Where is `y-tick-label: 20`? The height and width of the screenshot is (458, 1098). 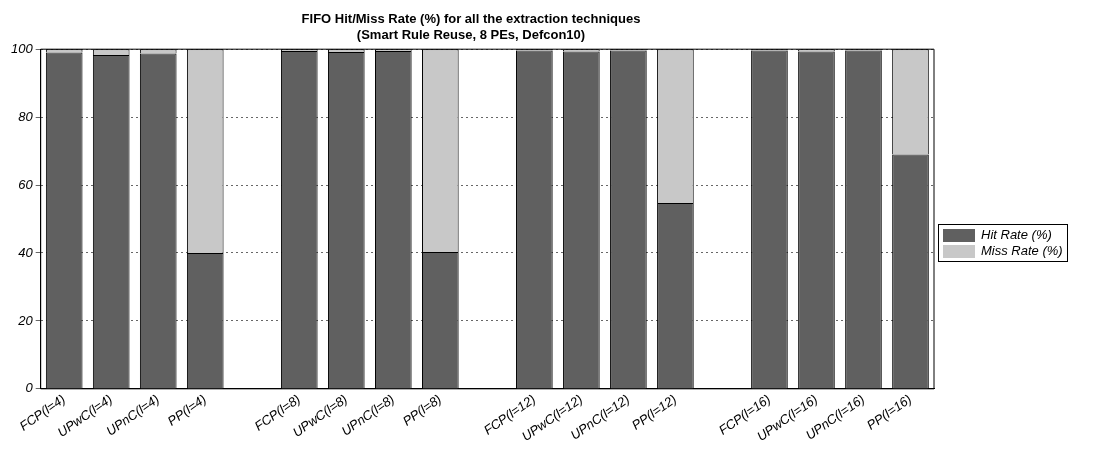 y-tick-label: 20 is located at coordinates (25, 320).